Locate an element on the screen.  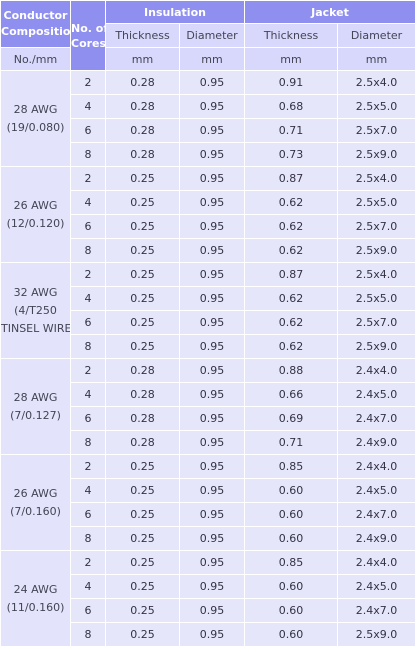
jacket-diameter-header: Diameter is located at coordinates (377, 35).